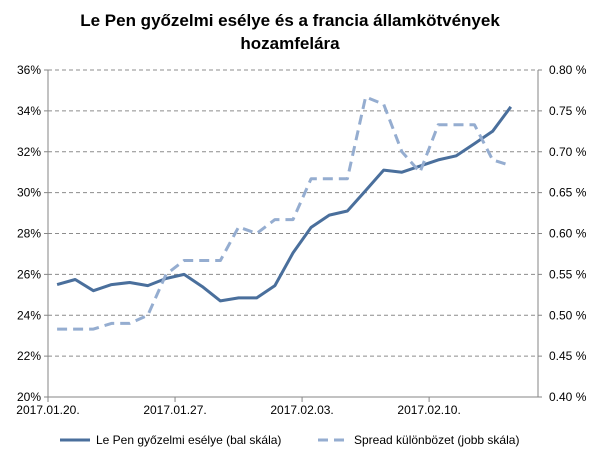 This screenshot has height=460, width=600. What do you see at coordinates (568, 315) in the screenshot?
I see `right-axis-tick-label: 0.50 %` at bounding box center [568, 315].